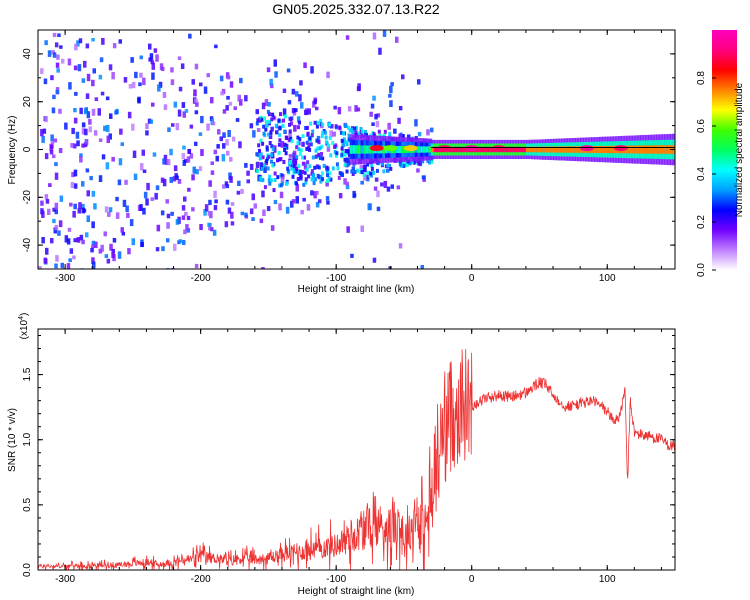  What do you see at coordinates (472, 278) in the screenshot?
I see `spectrogram-x-tick-label: 0` at bounding box center [472, 278].